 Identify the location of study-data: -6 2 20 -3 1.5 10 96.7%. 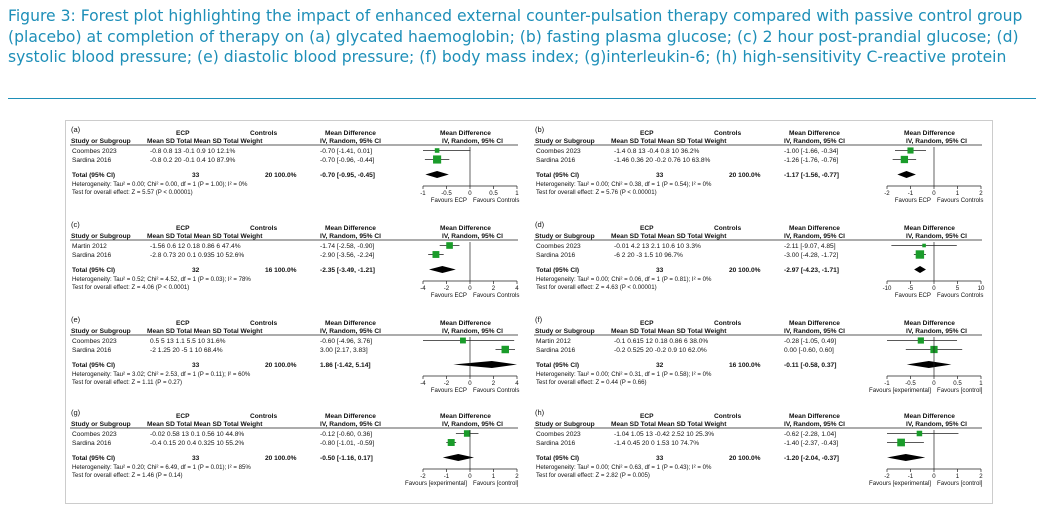
(648, 255).